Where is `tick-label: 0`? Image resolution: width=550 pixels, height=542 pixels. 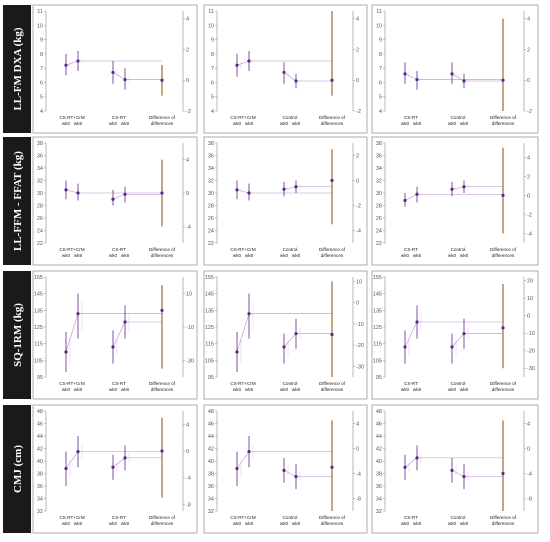
tick-label: 0 is located at coordinates (357, 450).